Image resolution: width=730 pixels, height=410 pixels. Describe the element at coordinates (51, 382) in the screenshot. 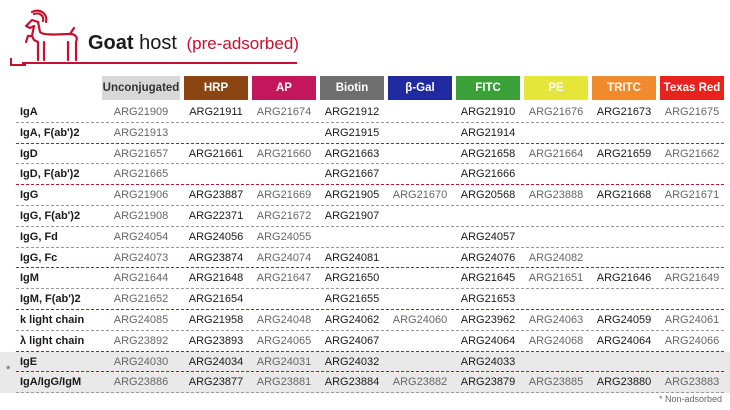

I see `row-label: IgA/IgG/IgM` at that location.